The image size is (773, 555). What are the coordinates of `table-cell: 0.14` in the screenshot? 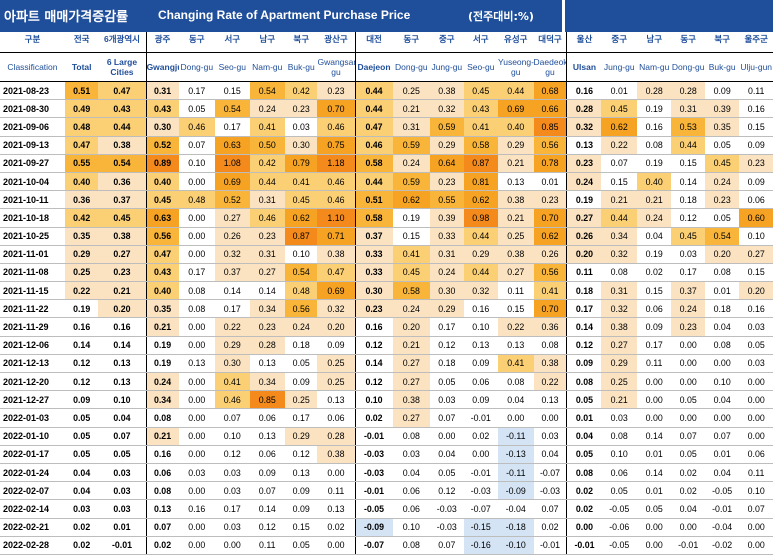 It's located at (267, 291).